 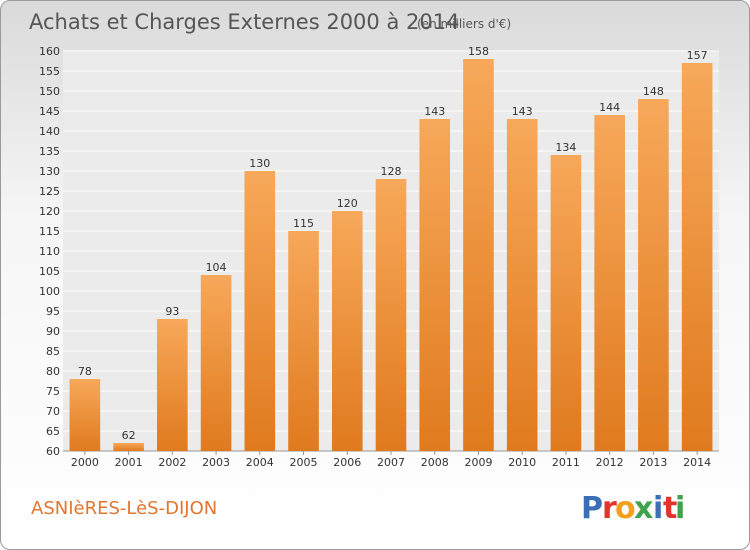 What do you see at coordinates (347, 462) in the screenshot?
I see `x-tick-label: 2006` at bounding box center [347, 462].